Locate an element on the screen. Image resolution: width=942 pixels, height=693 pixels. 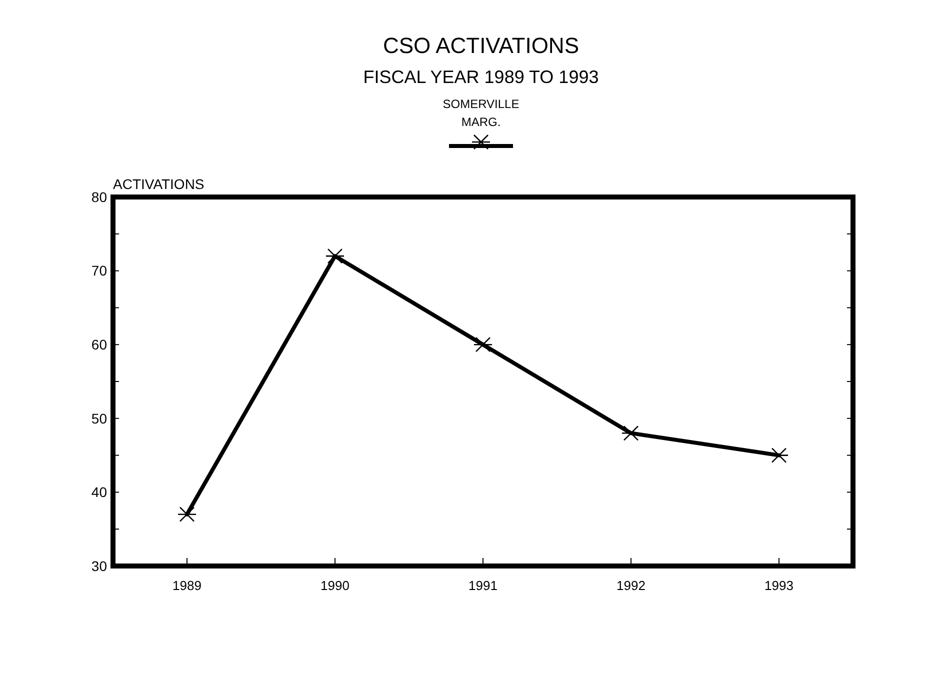
x-tick-label: 1990 is located at coordinates (335, 585).